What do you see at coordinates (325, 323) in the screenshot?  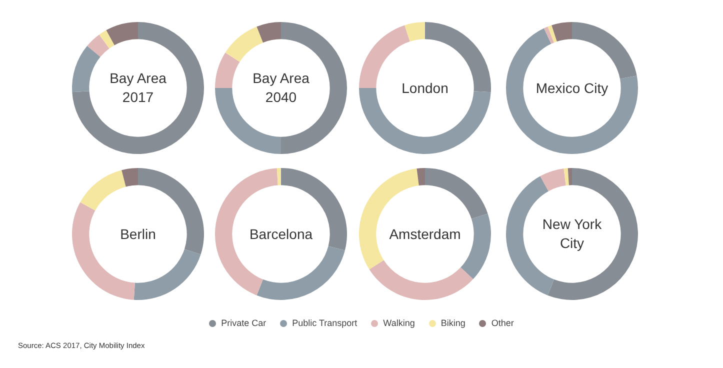 I see `legend-label: Public Transport` at bounding box center [325, 323].